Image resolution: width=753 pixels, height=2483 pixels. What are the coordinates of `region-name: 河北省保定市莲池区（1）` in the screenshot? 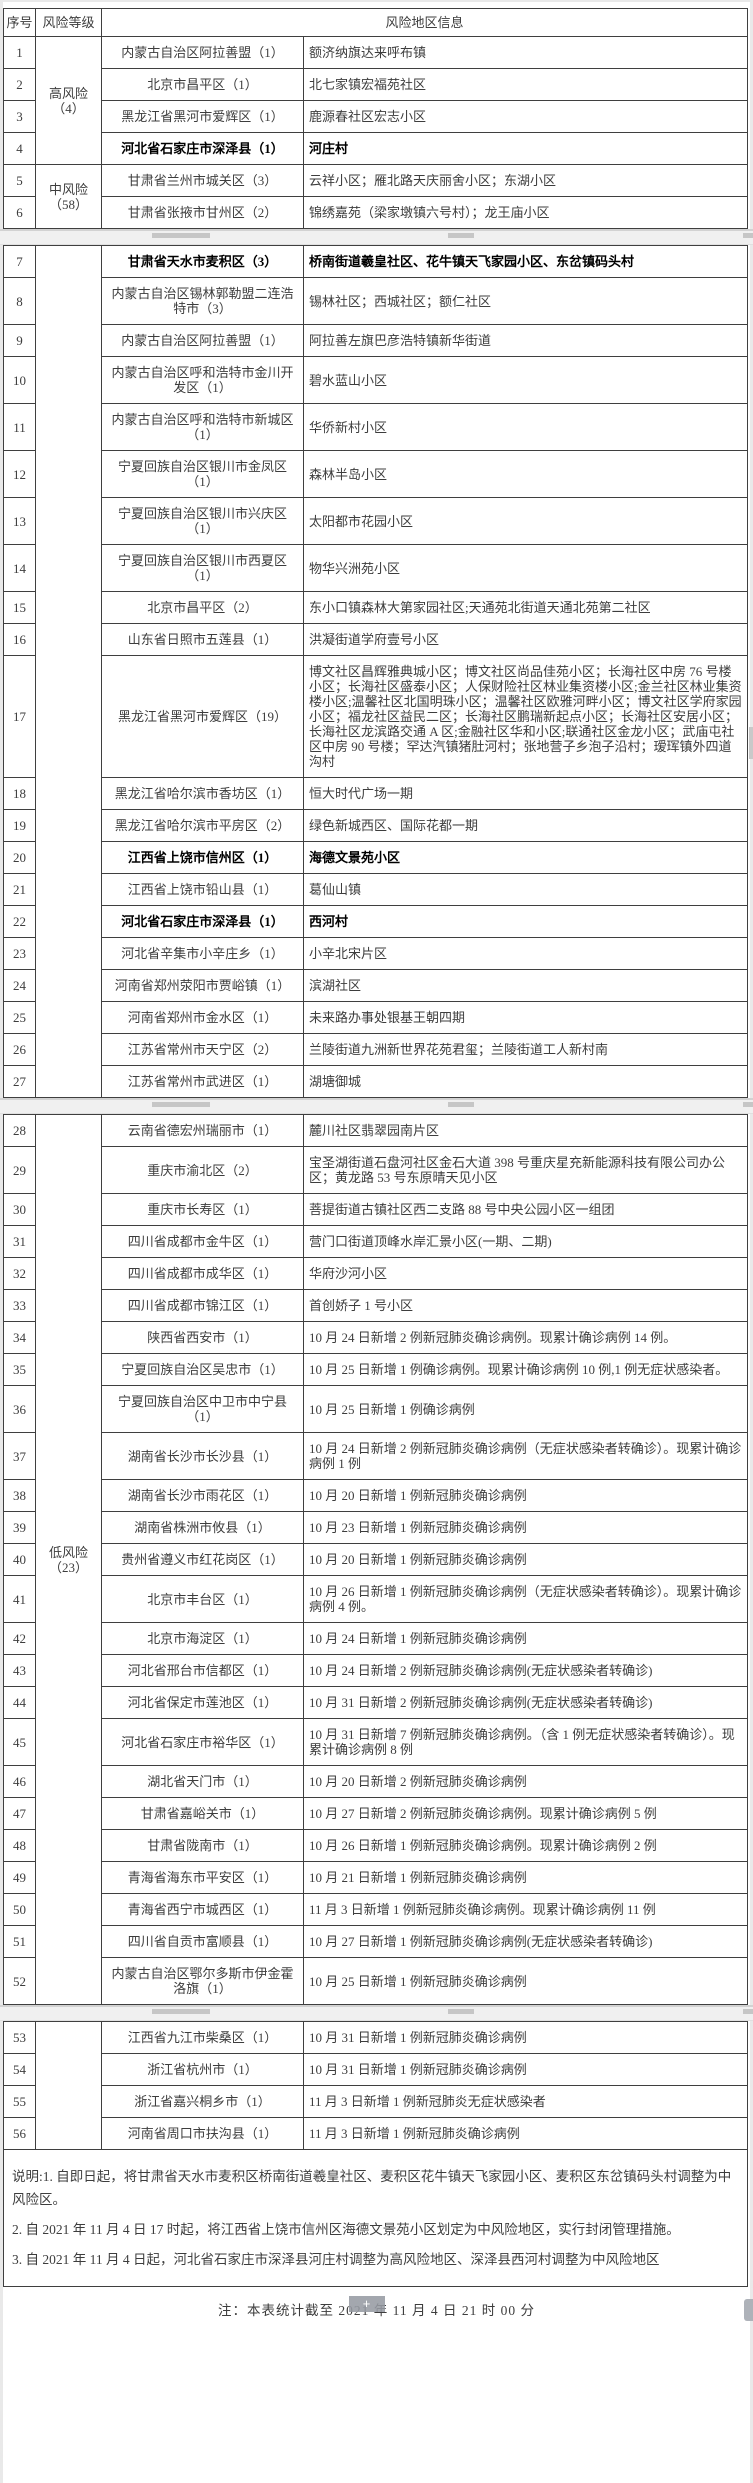 It's located at (202, 1702).